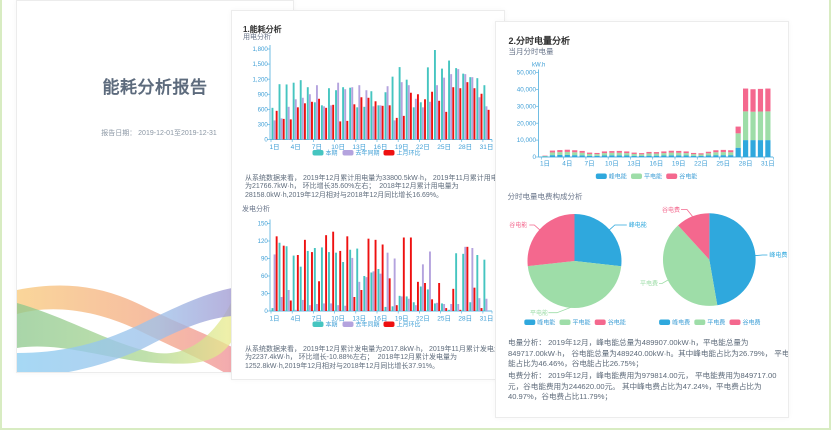  What do you see at coordinates (261, 79) in the screenshot?
I see `svg-text: 1,200` at bounding box center [261, 79].